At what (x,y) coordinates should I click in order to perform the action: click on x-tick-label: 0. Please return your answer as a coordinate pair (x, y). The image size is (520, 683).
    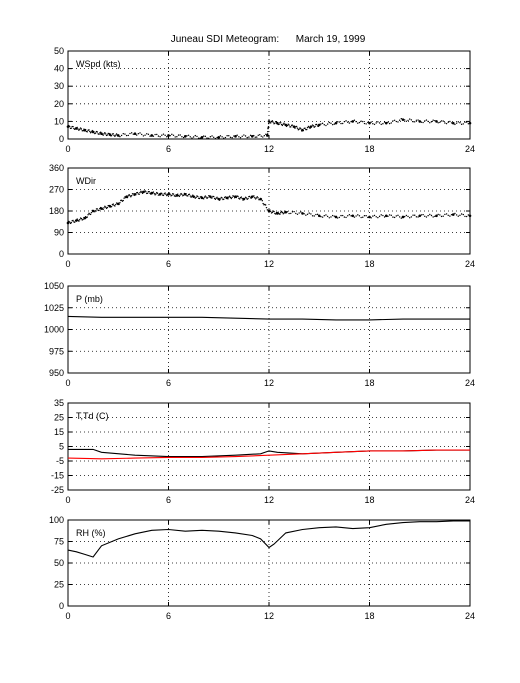
    Looking at the image, I should click on (67, 500).